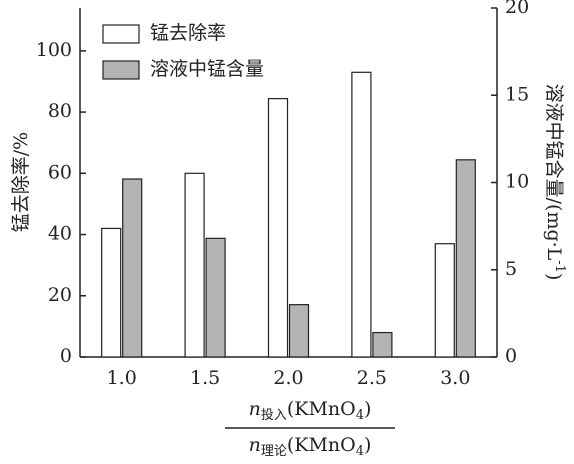  Describe the element at coordinates (188, 33) in the screenshot. I see `legend-label: 锰去除率` at that location.